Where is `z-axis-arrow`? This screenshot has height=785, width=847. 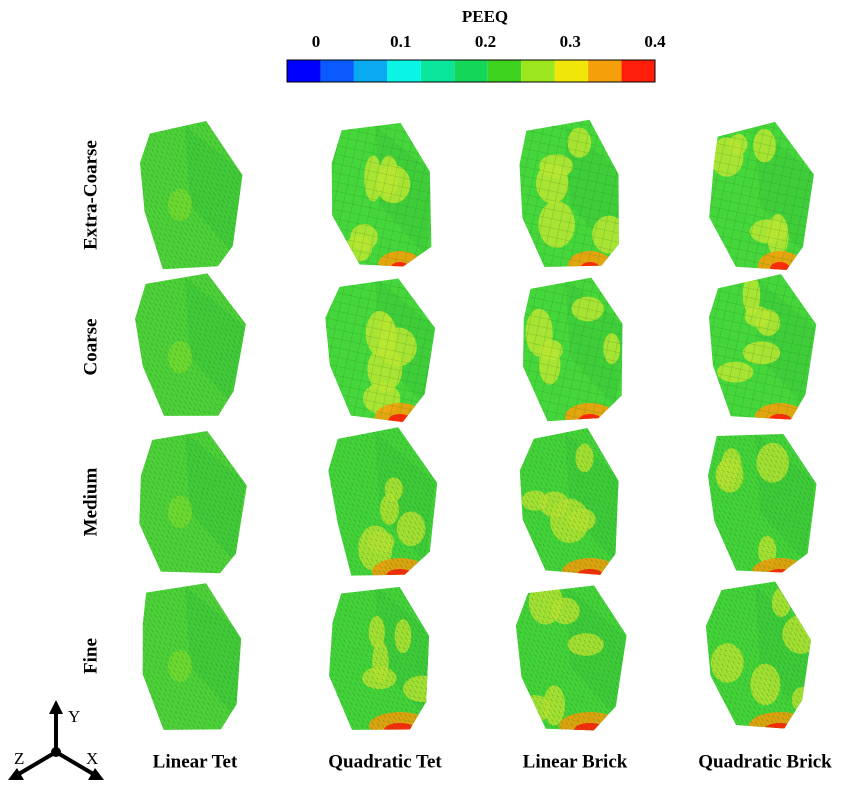 z-axis-arrow is located at coordinates (36, 763).